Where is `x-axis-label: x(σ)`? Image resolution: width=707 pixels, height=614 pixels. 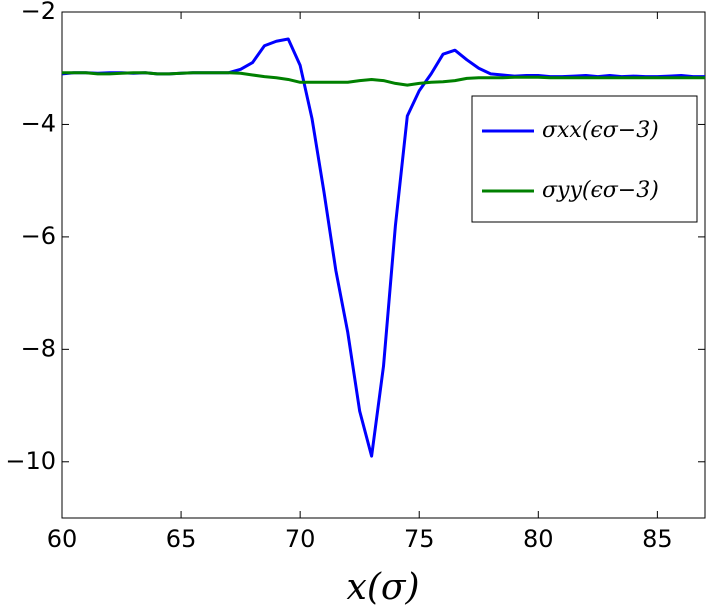 x-axis-label: x(σ) is located at coordinates (383, 587).